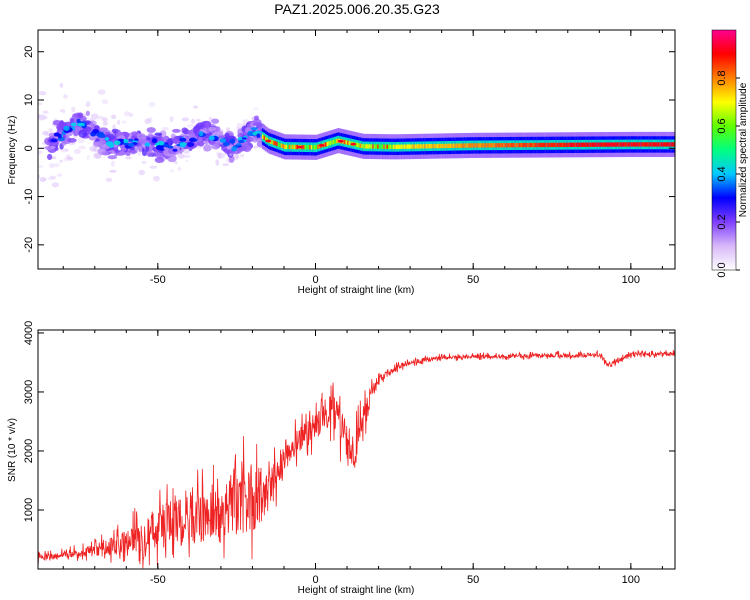 Image resolution: width=750 pixels, height=600 pixels. Describe the element at coordinates (722, 221) in the screenshot. I see `colorbar-tick-label: 0.2` at that location.